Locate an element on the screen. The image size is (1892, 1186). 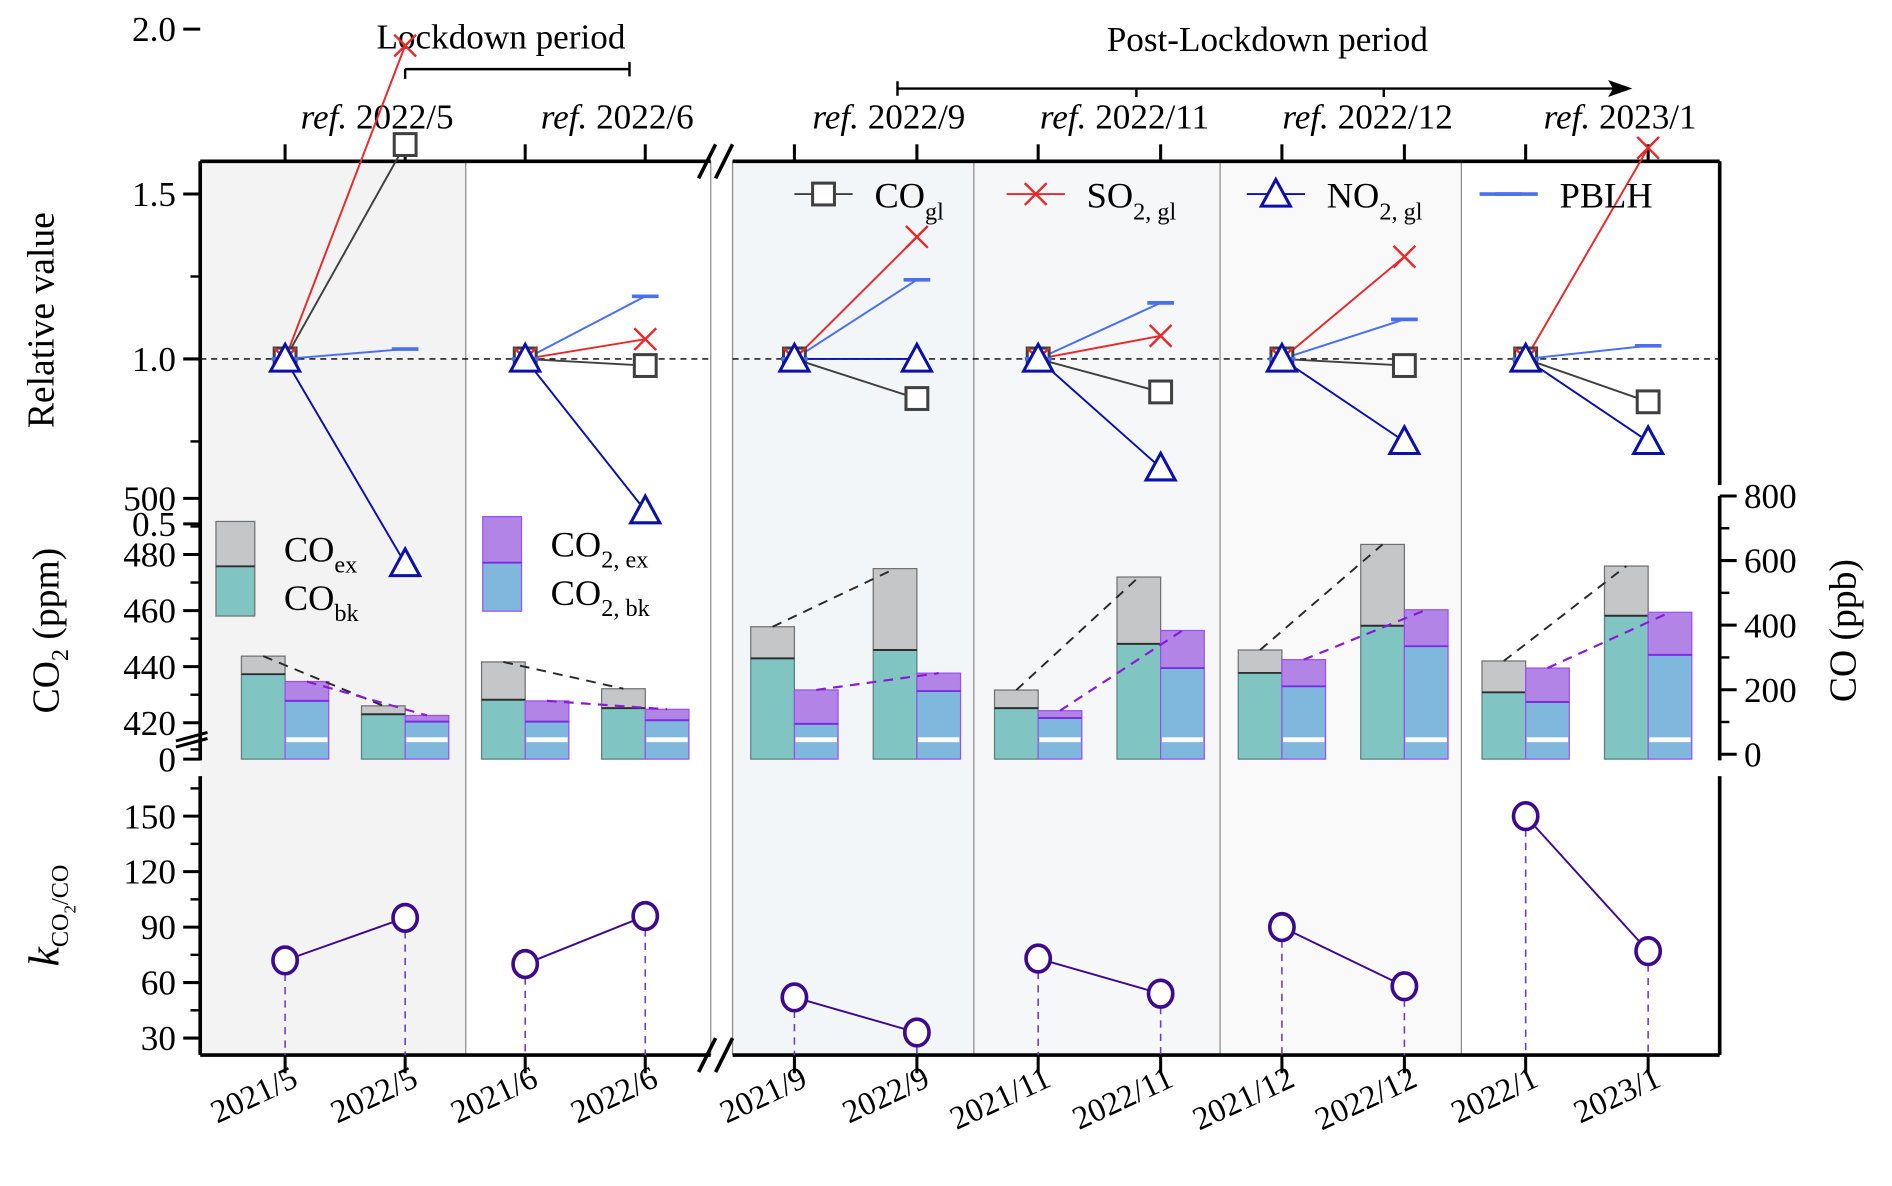
legend-swatch-co2-ex is located at coordinates (502, 539).